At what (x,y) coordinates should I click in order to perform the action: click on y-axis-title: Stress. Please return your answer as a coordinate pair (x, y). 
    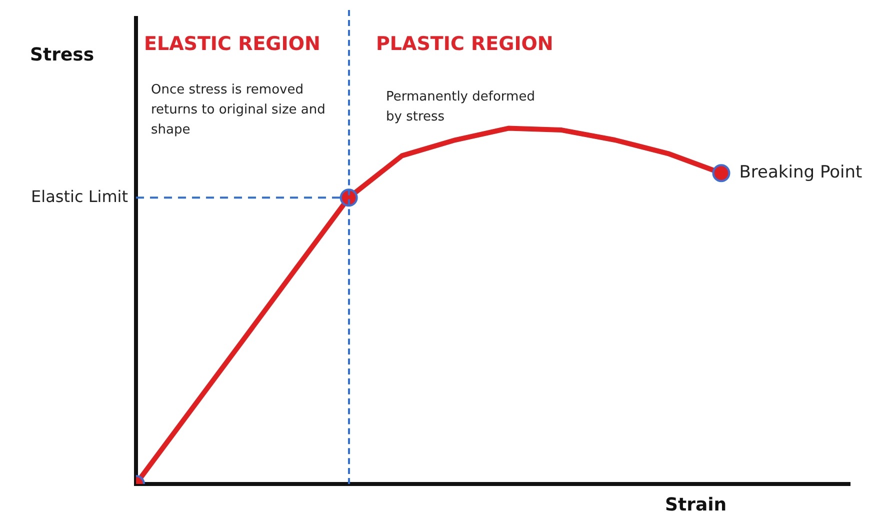
    Looking at the image, I should click on (62, 55).